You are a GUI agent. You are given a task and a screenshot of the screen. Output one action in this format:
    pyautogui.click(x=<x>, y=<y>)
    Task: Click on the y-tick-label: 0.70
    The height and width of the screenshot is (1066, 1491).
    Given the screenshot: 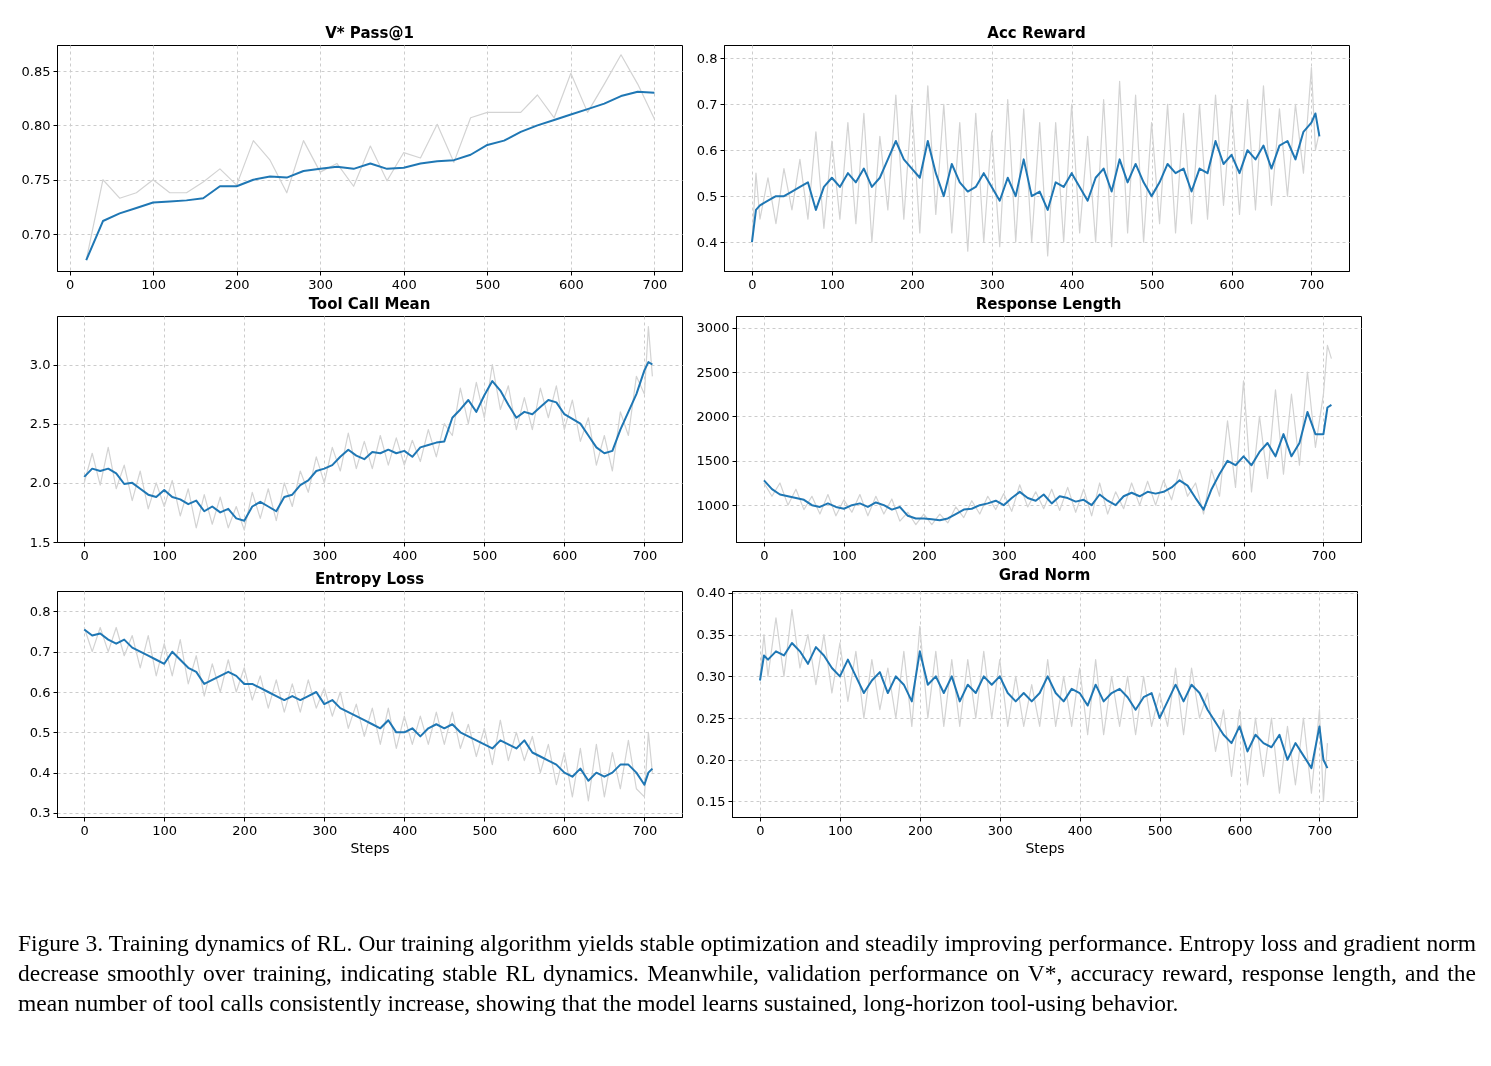 What is the action you would take?
    pyautogui.click(x=36, y=234)
    